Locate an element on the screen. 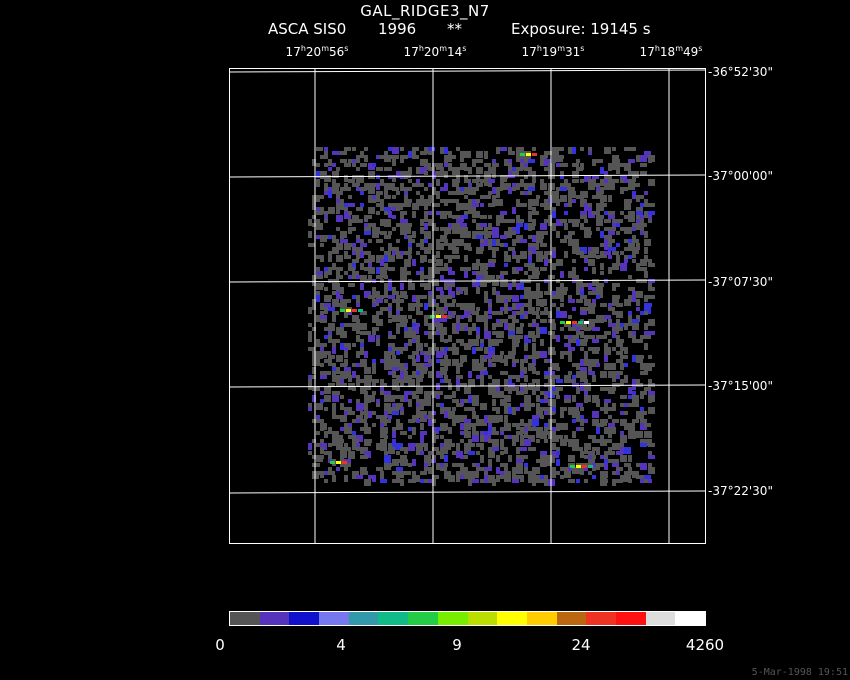 This screenshot has width=850, height=680. ra-label-2: 17h20m14s is located at coordinates (435, 51).